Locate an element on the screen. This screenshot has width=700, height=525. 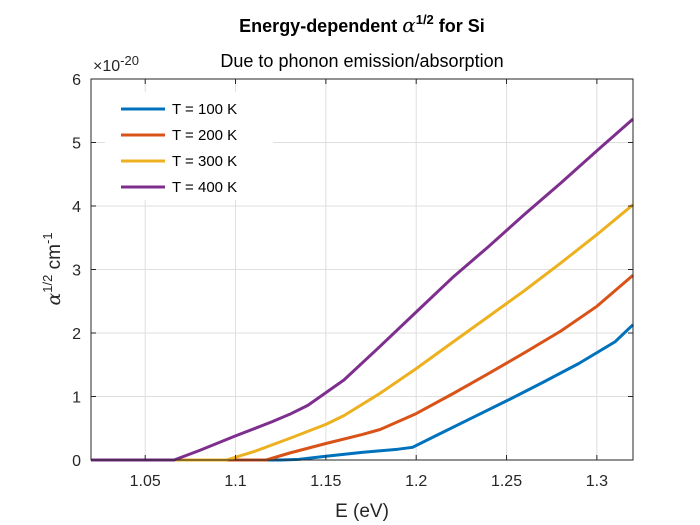
x-tick-label: 1.15 is located at coordinates (325, 481).